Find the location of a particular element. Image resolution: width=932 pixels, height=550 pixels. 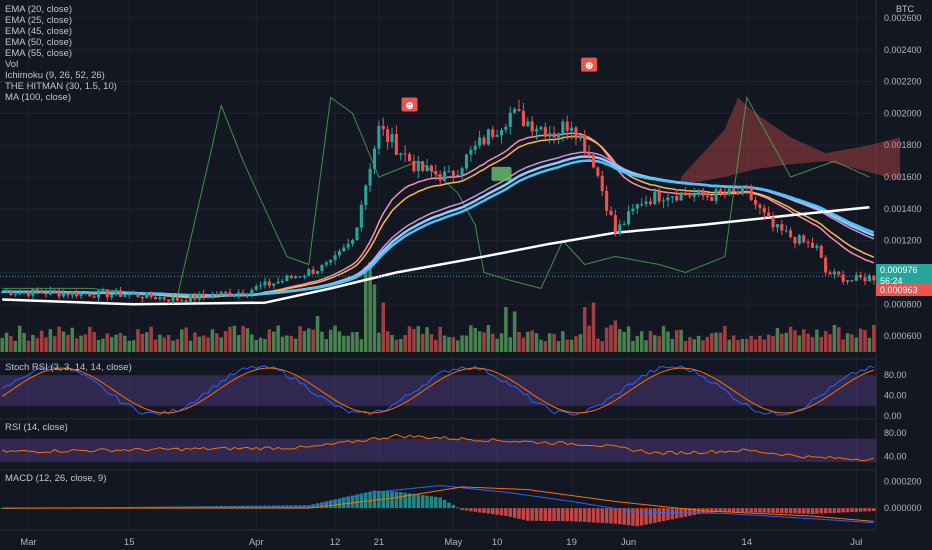

legend-ema50: EMA (50, close) is located at coordinates (39, 42).